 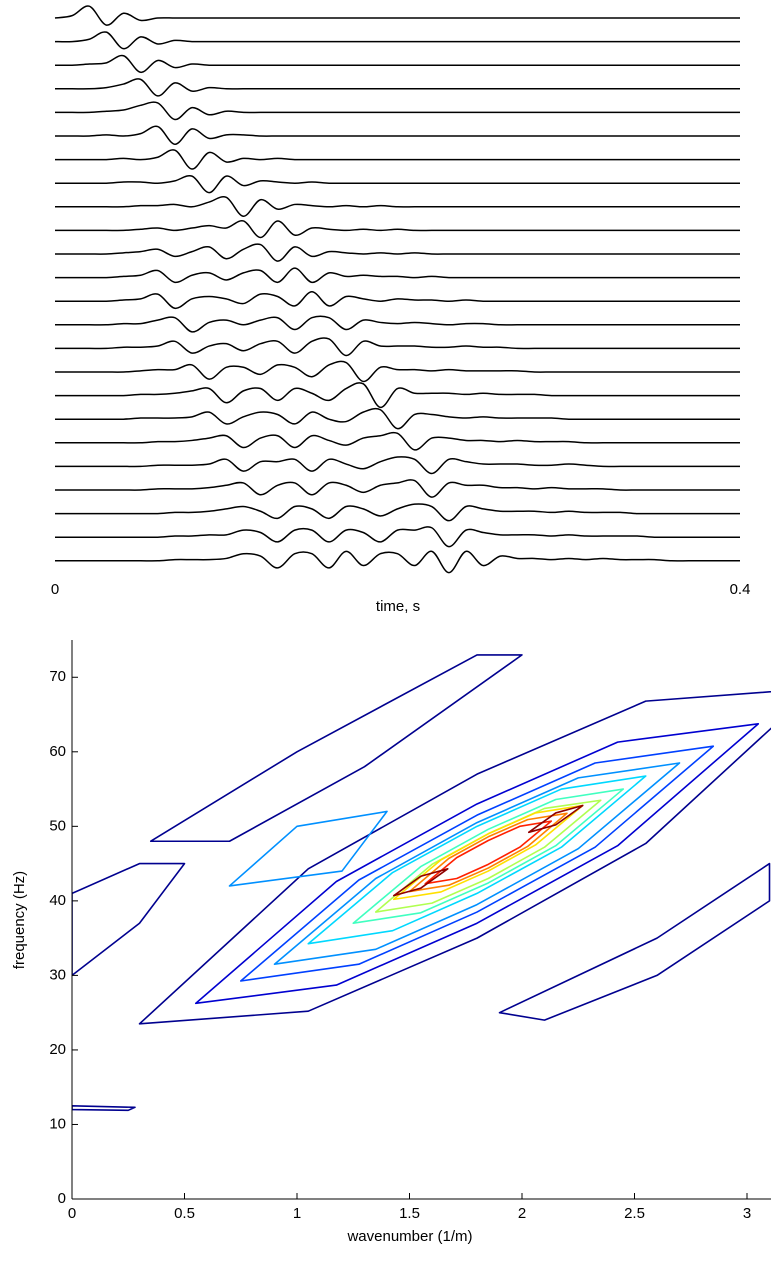 What do you see at coordinates (634, 1213) in the screenshot?
I see `x-tick-label: 2.5` at bounding box center [634, 1213].